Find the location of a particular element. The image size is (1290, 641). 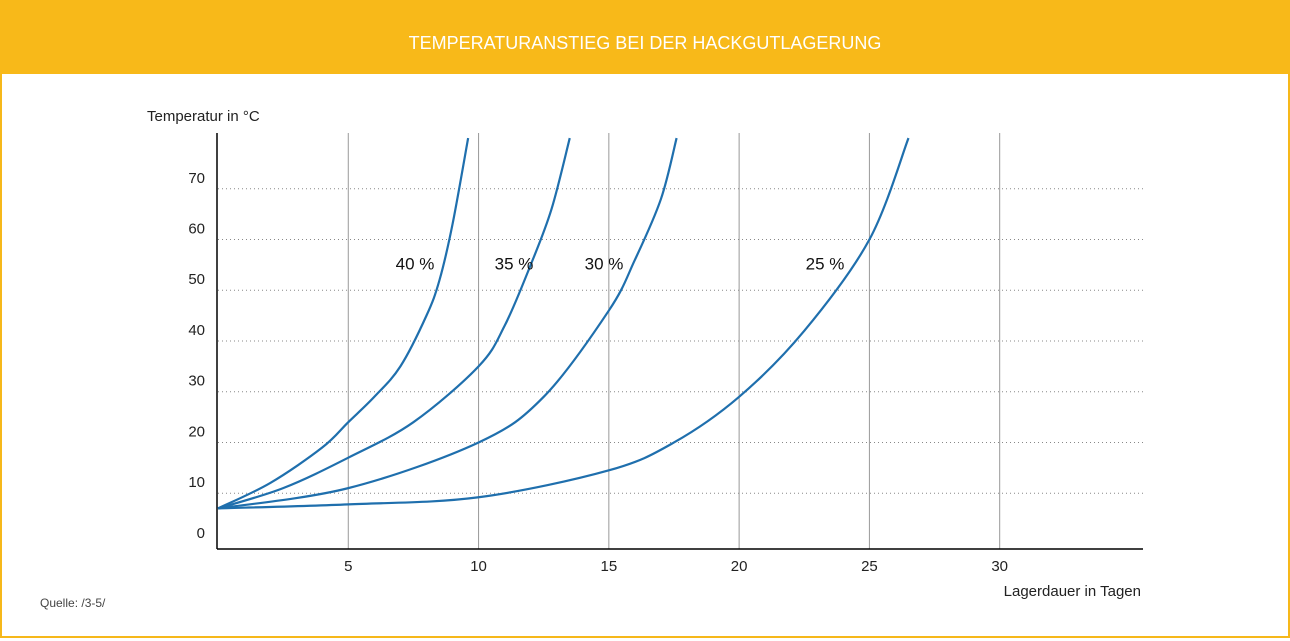

x-tick-label: 30 is located at coordinates (999, 566).